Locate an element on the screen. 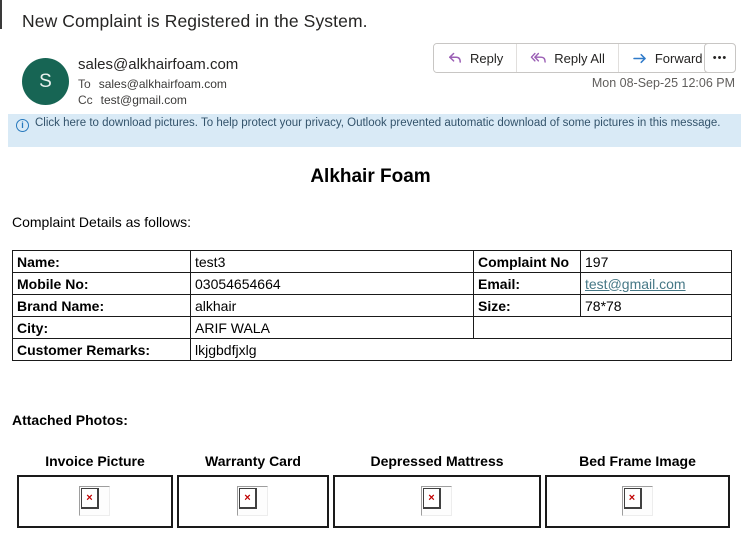 The height and width of the screenshot is (553, 741). table-row: Brand Name: alkhair Size: 78*78 is located at coordinates (372, 305).